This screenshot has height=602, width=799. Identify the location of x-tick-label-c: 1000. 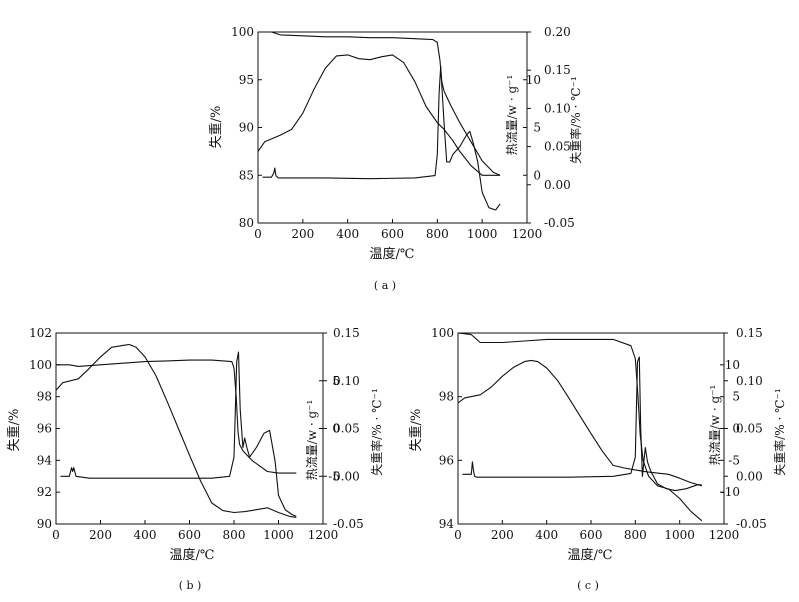
(679, 535).